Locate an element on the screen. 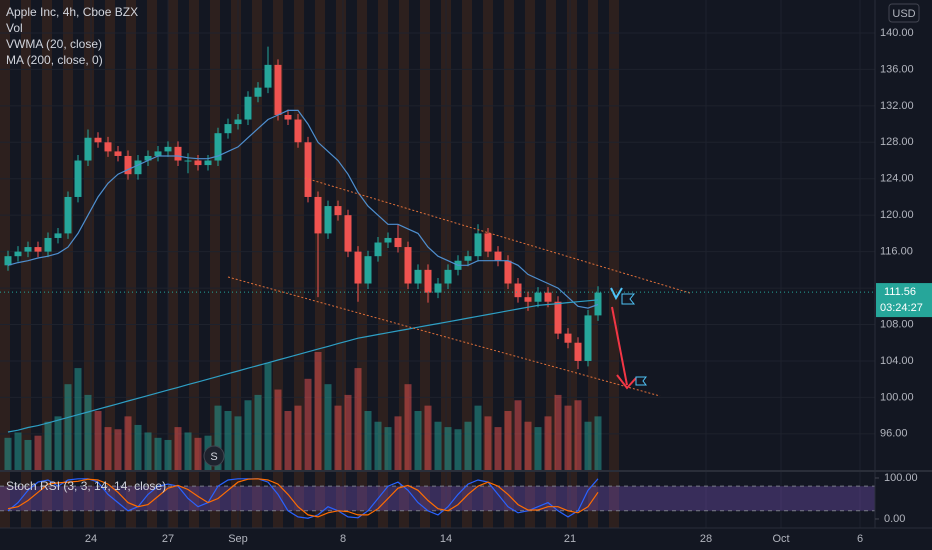 Image resolution: width=932 pixels, height=550 pixels. x-tick-label: 28 is located at coordinates (706, 539).